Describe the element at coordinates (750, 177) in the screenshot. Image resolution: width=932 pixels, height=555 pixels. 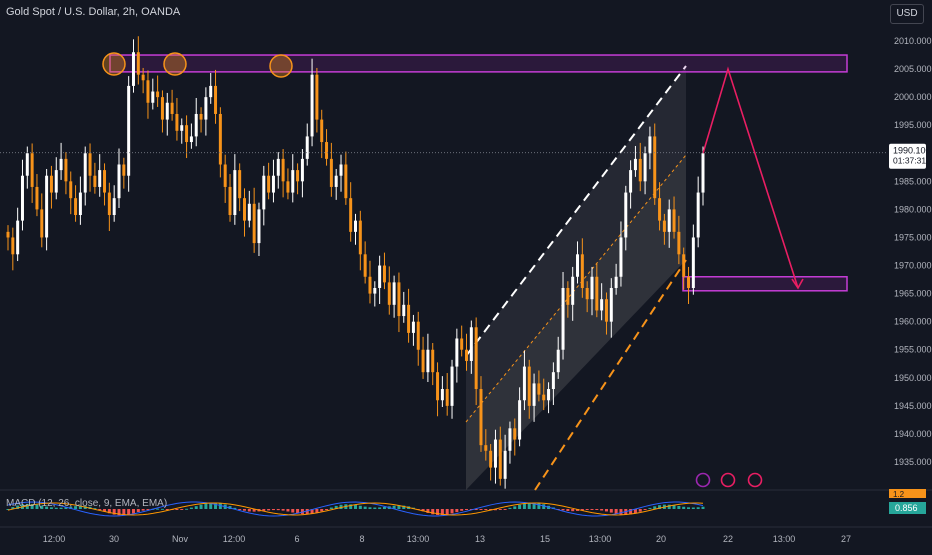
I see `projection-path` at that location.